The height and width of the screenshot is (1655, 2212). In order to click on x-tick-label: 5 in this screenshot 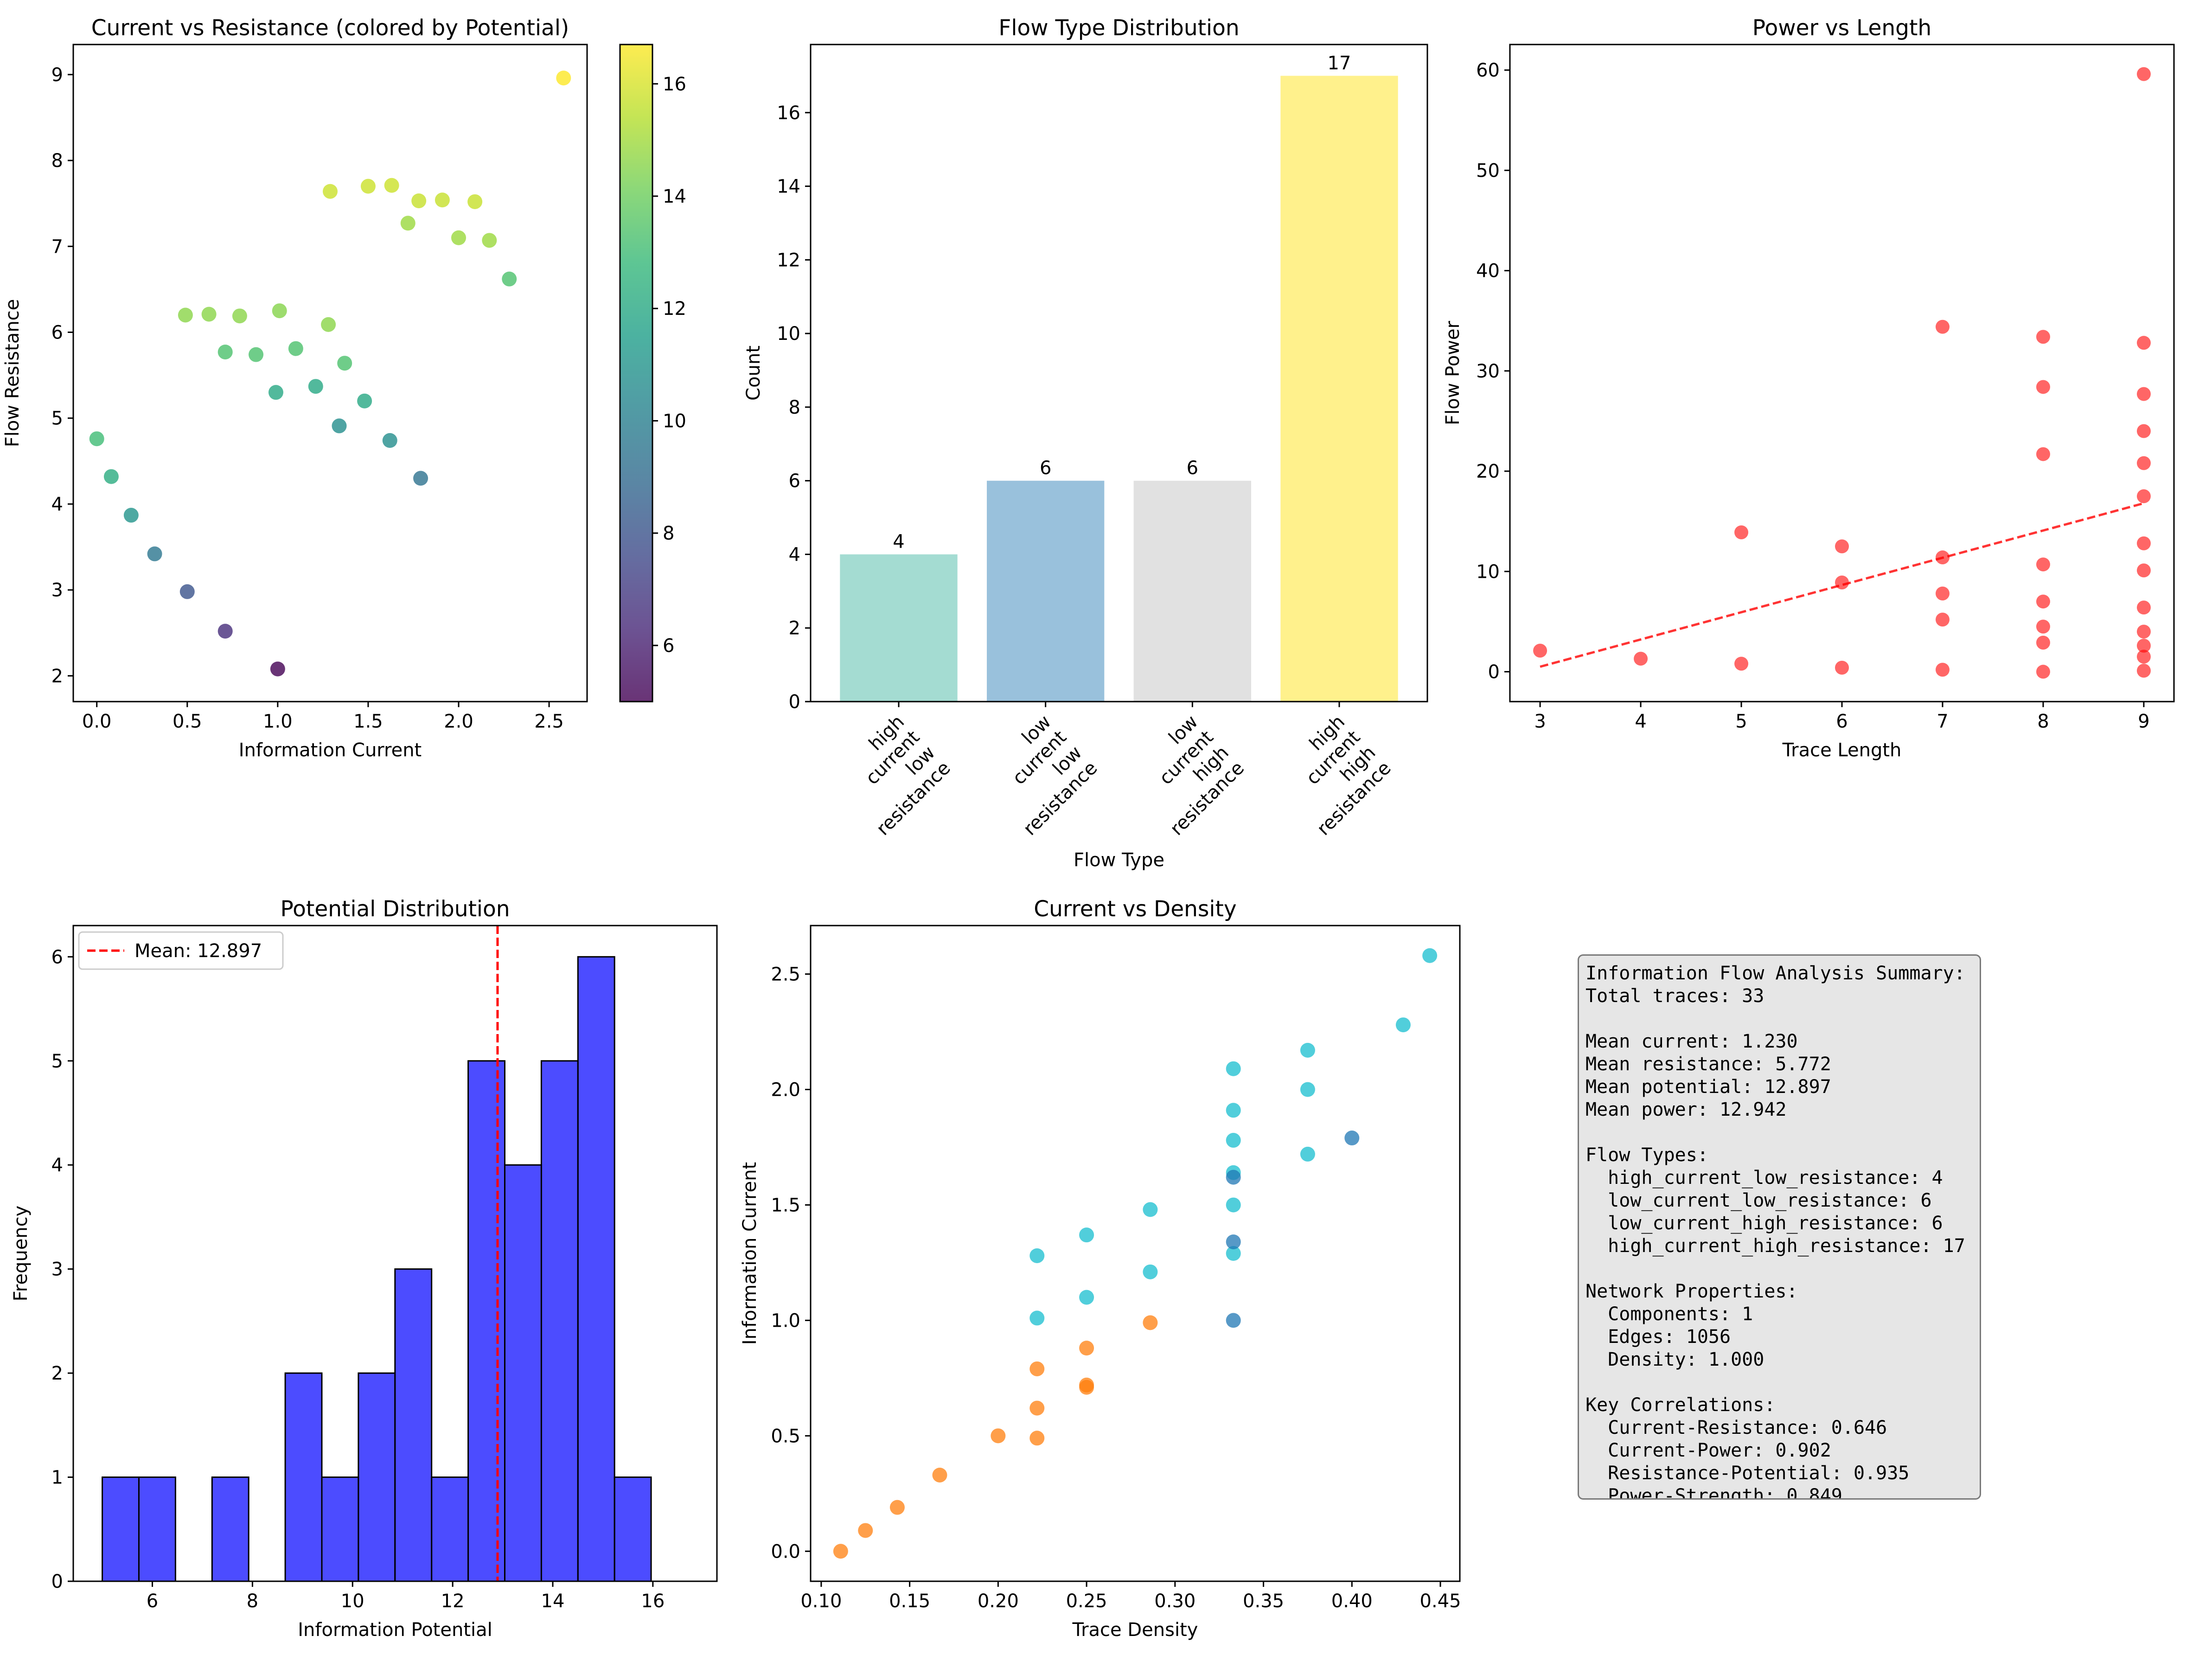, I will do `click(1741, 722)`.